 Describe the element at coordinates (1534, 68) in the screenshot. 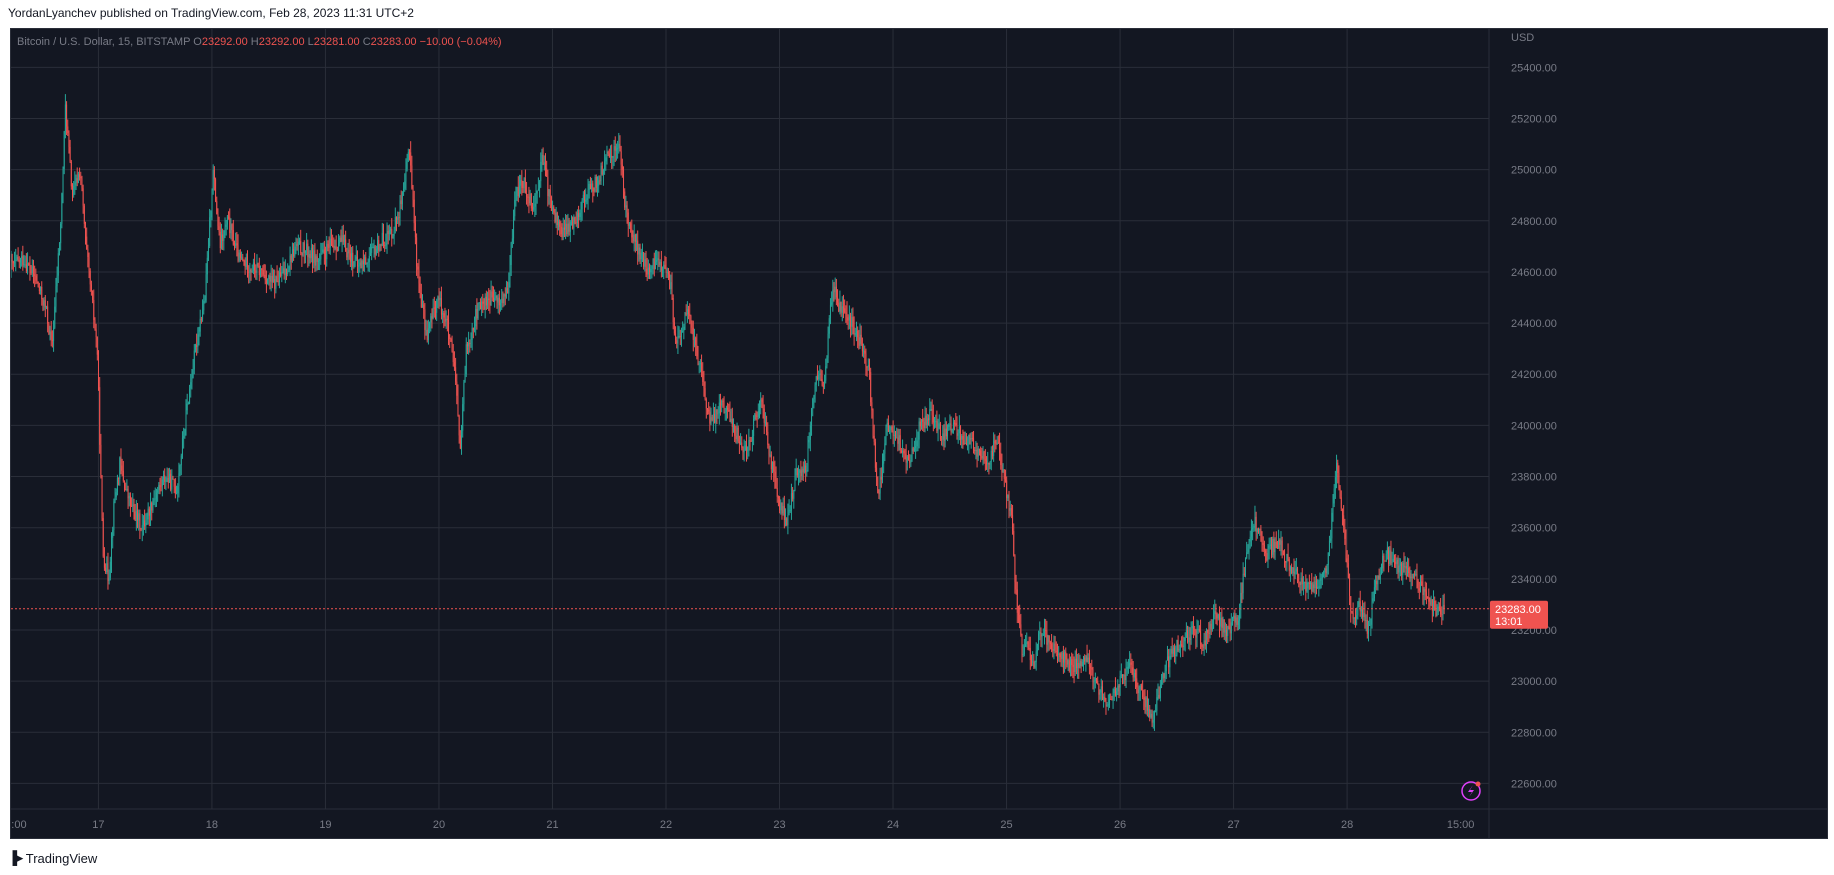

I see `y-tick-label: 25400.00` at that location.